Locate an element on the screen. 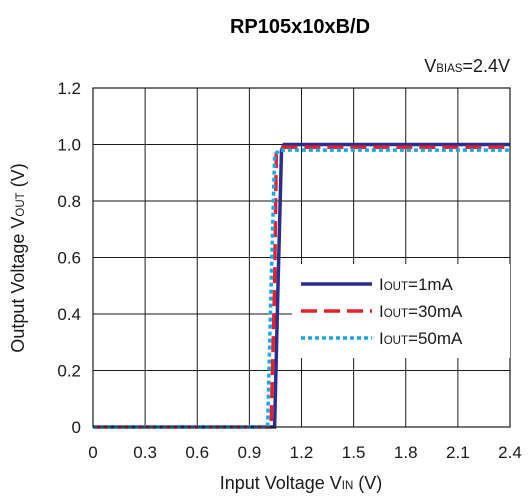  y-axis-label-sub: OUT is located at coordinates (21, 204).